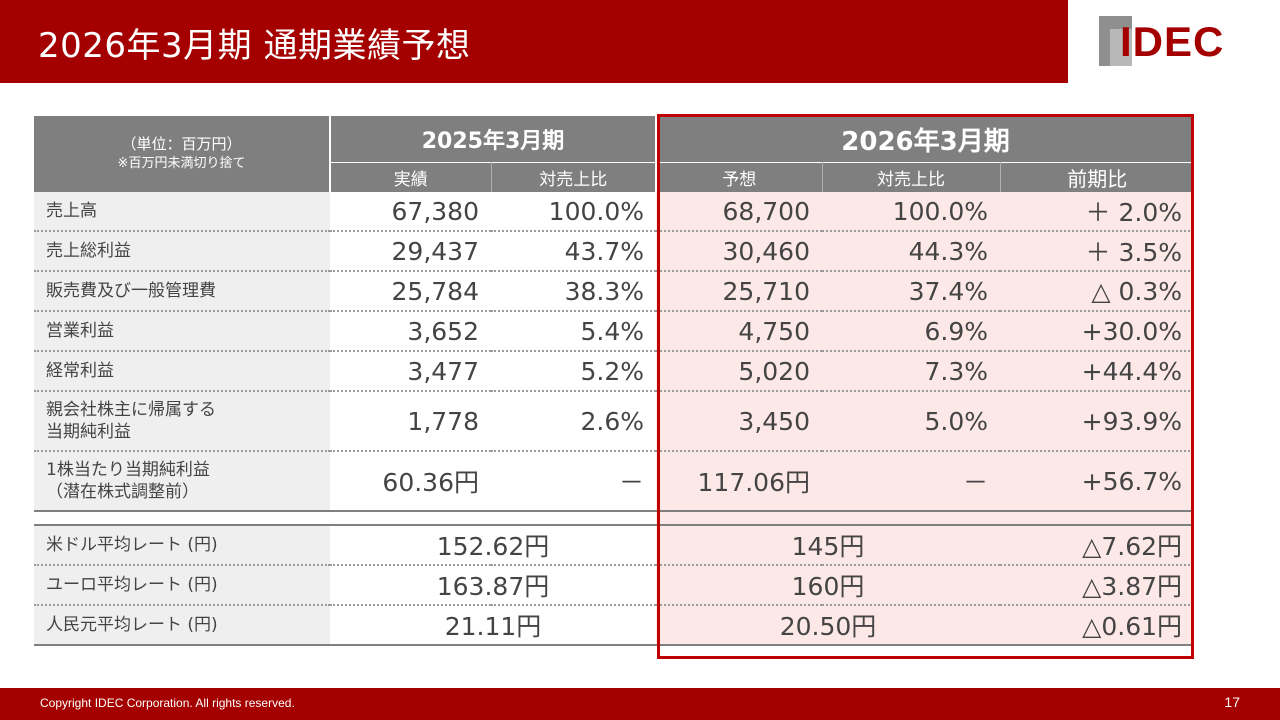  Describe the element at coordinates (410, 421) in the screenshot. I see `actual-value: 1,778` at that location.